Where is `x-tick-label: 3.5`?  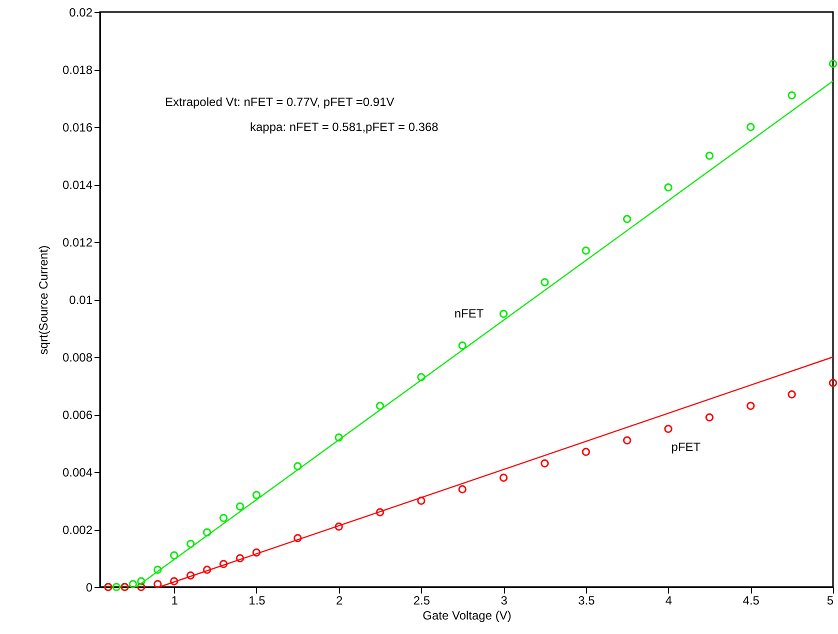
x-tick-label: 3.5 is located at coordinates (587, 601).